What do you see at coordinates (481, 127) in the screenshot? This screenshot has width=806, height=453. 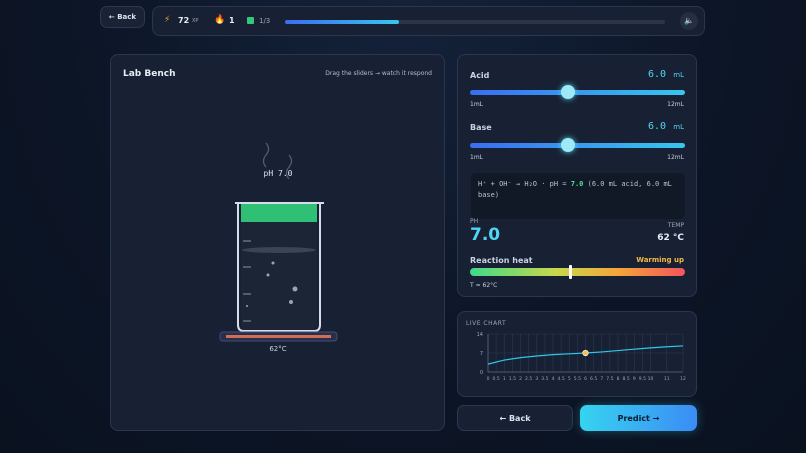 I see `slider-label: Base` at bounding box center [481, 127].